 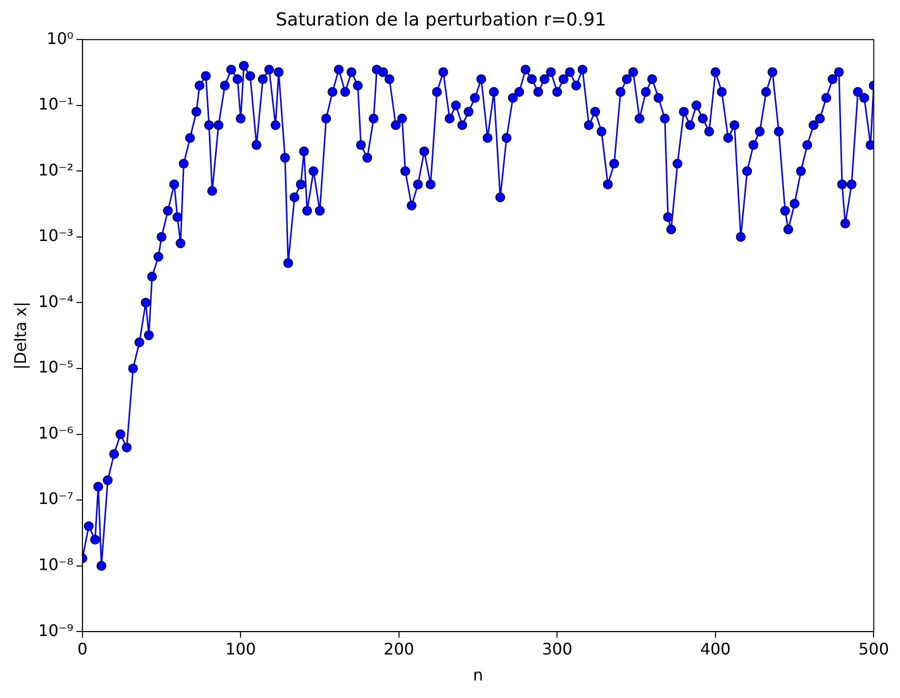 What do you see at coordinates (20, 336) in the screenshot?
I see `y-axis-title: |Delta x|` at bounding box center [20, 336].